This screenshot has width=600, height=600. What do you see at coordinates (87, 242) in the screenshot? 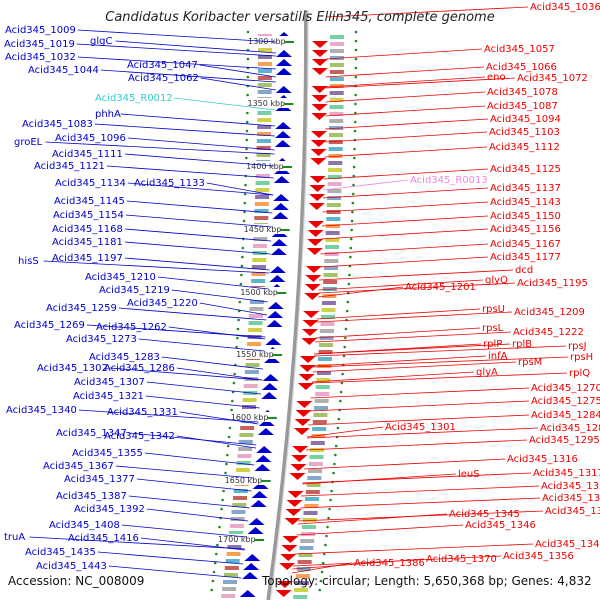
I see `plus-gene-label: Acid345_1181` at bounding box center [87, 242].